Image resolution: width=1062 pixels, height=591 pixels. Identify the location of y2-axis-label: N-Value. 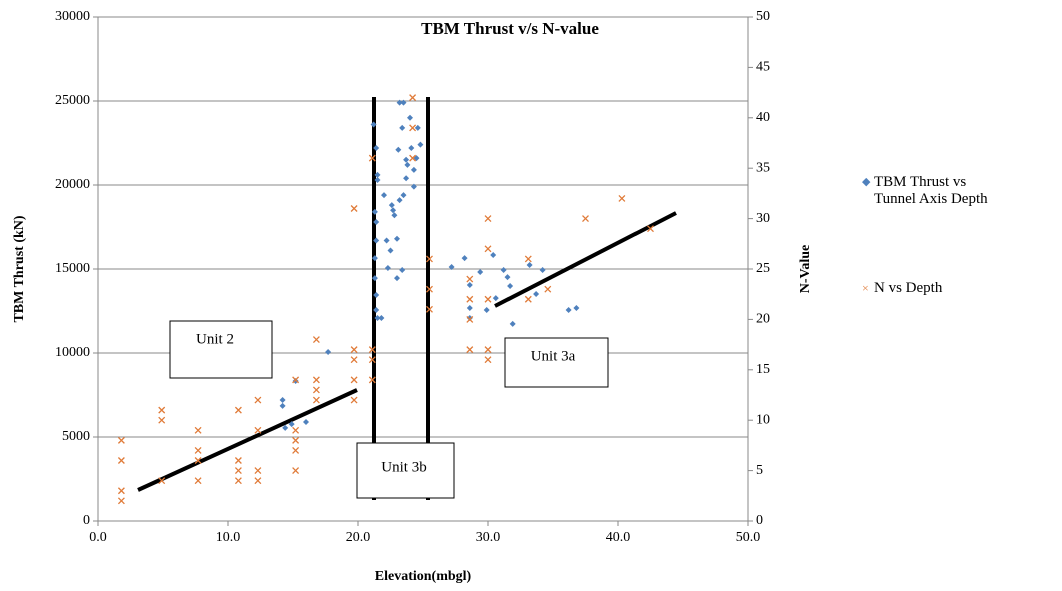
(805, 269).